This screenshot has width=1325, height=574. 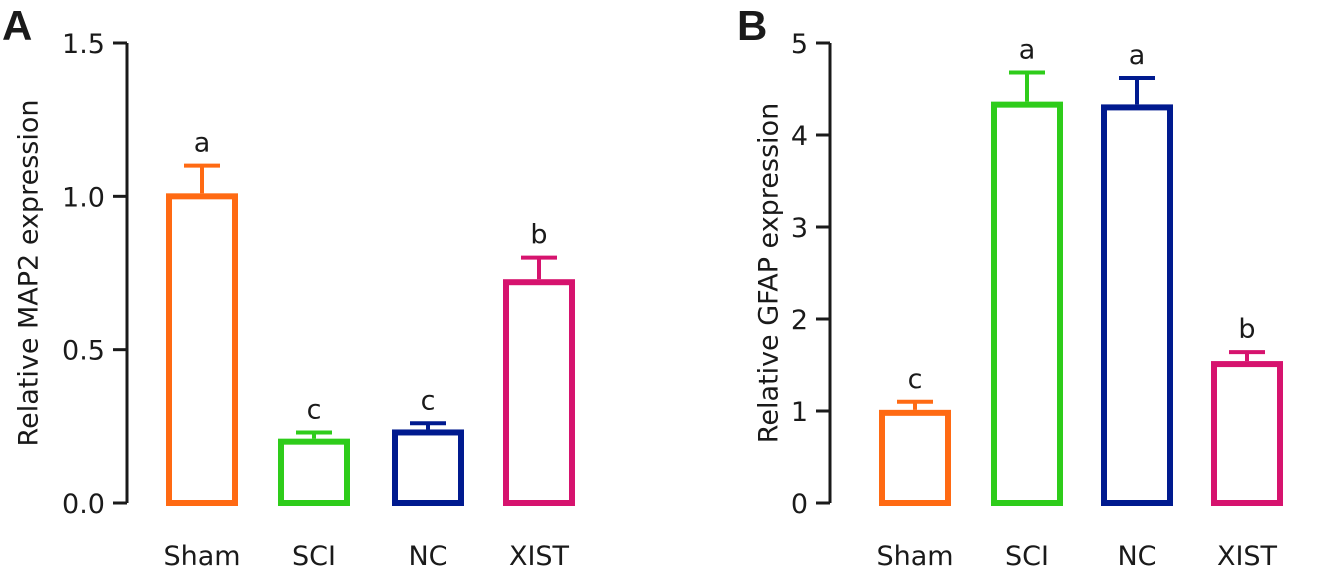 I want to click on y-axis-title: Relative MAP2 expression, so click(x=29, y=273).